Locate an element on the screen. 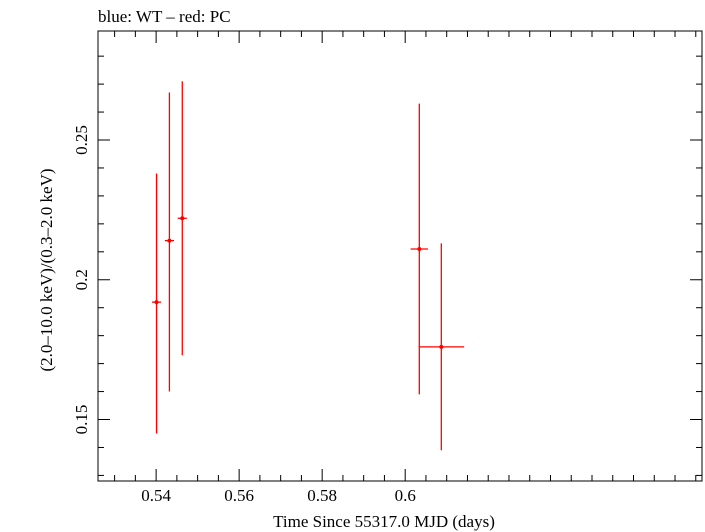  chart-title: blue: WT – red: PC is located at coordinates (164, 16).